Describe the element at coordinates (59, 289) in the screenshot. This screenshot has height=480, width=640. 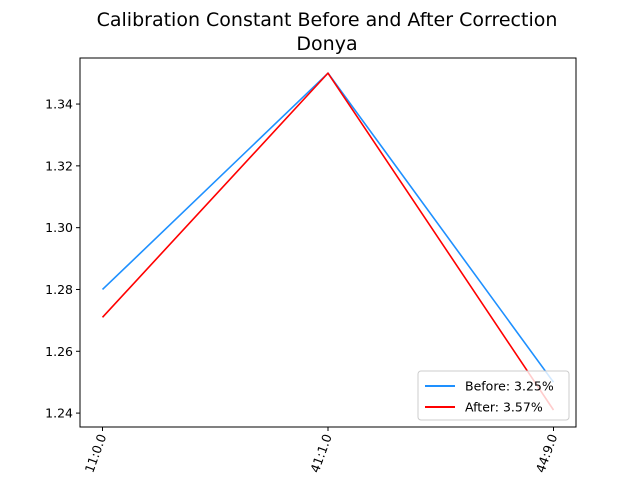
I see `y-tick-label: 1.28` at that location.